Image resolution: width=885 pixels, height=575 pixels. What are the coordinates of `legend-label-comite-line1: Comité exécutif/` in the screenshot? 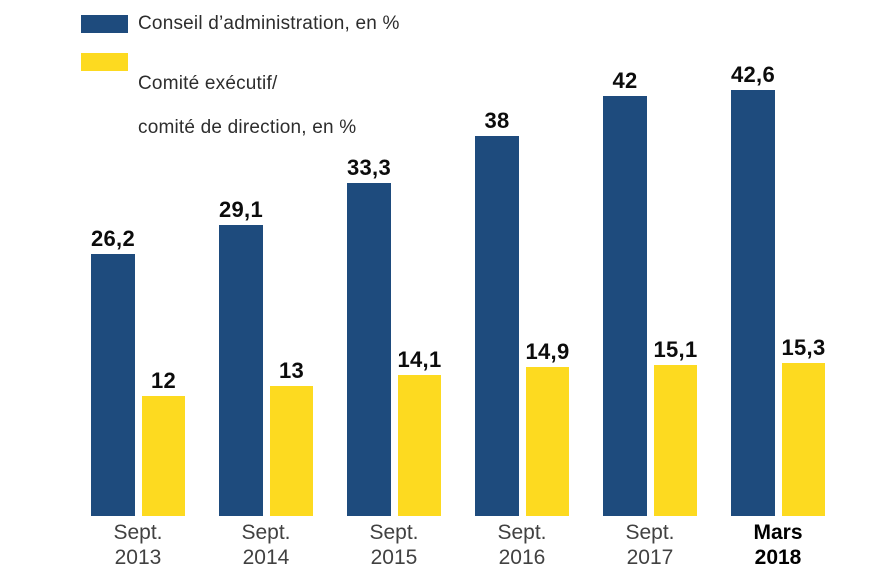 It's located at (208, 83).